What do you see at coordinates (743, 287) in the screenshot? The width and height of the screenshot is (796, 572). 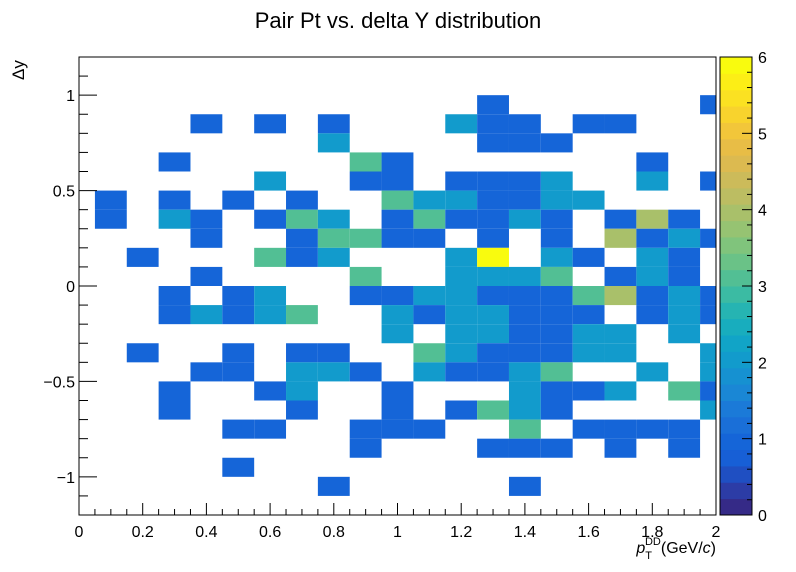 I see `color-scale: 0 1 2 3 4 5 6` at bounding box center [743, 287].